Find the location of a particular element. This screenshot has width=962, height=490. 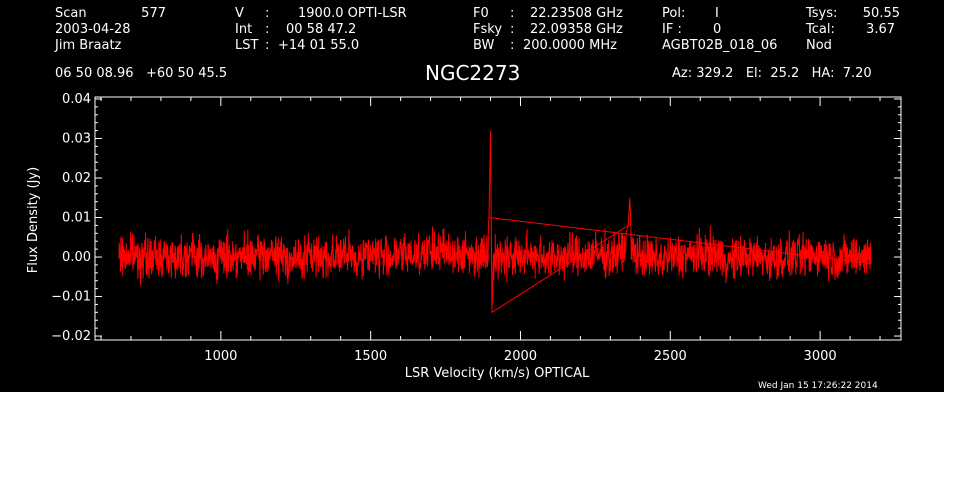

az-el-ha: Az: 329.2 El: 25.2 HA: 7.20 is located at coordinates (772, 73).